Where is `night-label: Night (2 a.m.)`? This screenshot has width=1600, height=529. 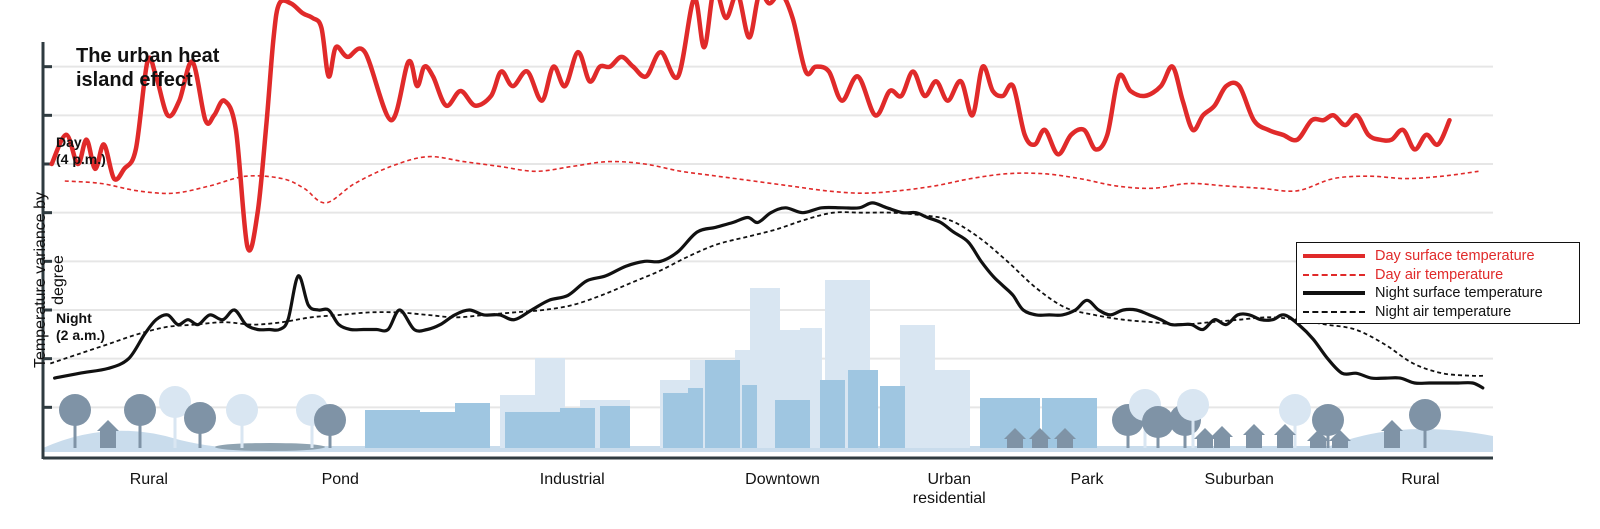
night-label: Night (2 a.m.) is located at coordinates (81, 326).